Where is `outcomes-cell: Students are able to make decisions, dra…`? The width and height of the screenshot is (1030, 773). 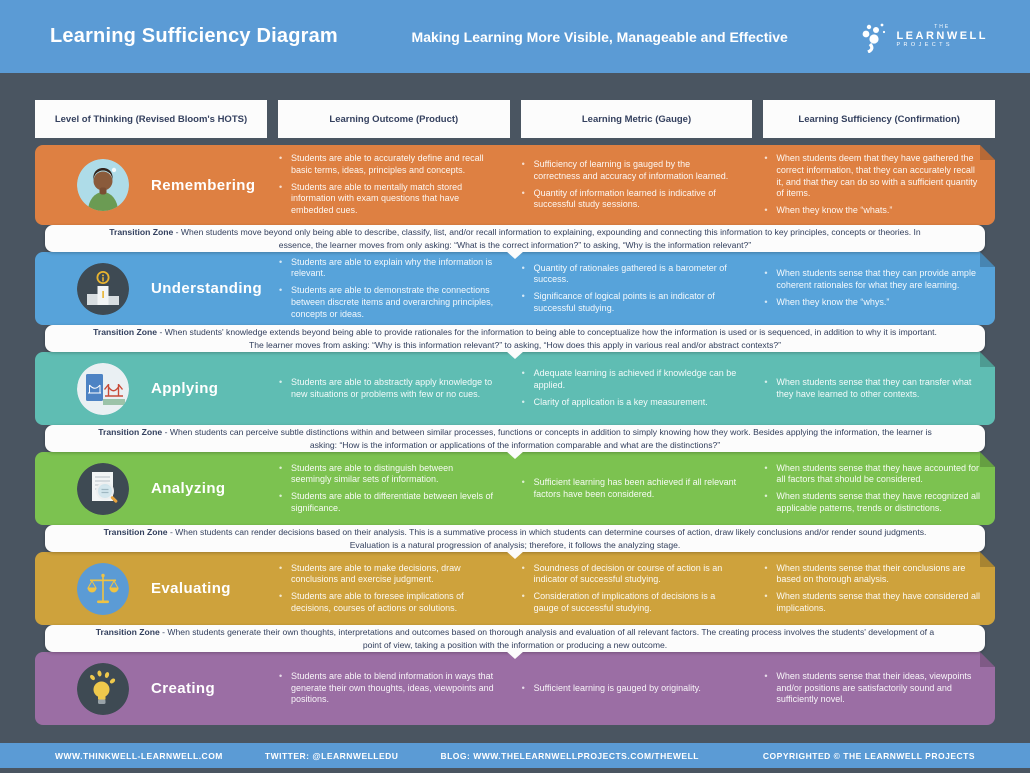 outcomes-cell: Students are able to make decisions, dra… is located at coordinates (394, 588).